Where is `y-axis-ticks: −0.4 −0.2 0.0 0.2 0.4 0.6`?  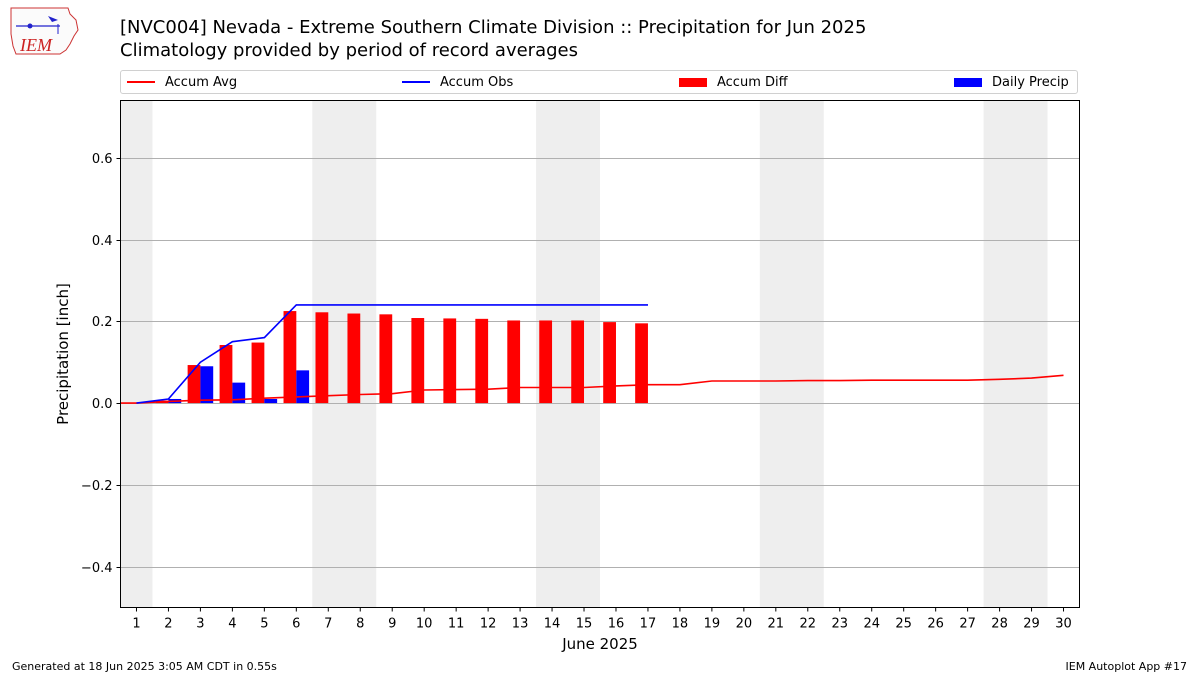
y-axis-ticks: −0.4 −0.2 0.0 0.2 0.4 0.6 is located at coordinates (101, 364).